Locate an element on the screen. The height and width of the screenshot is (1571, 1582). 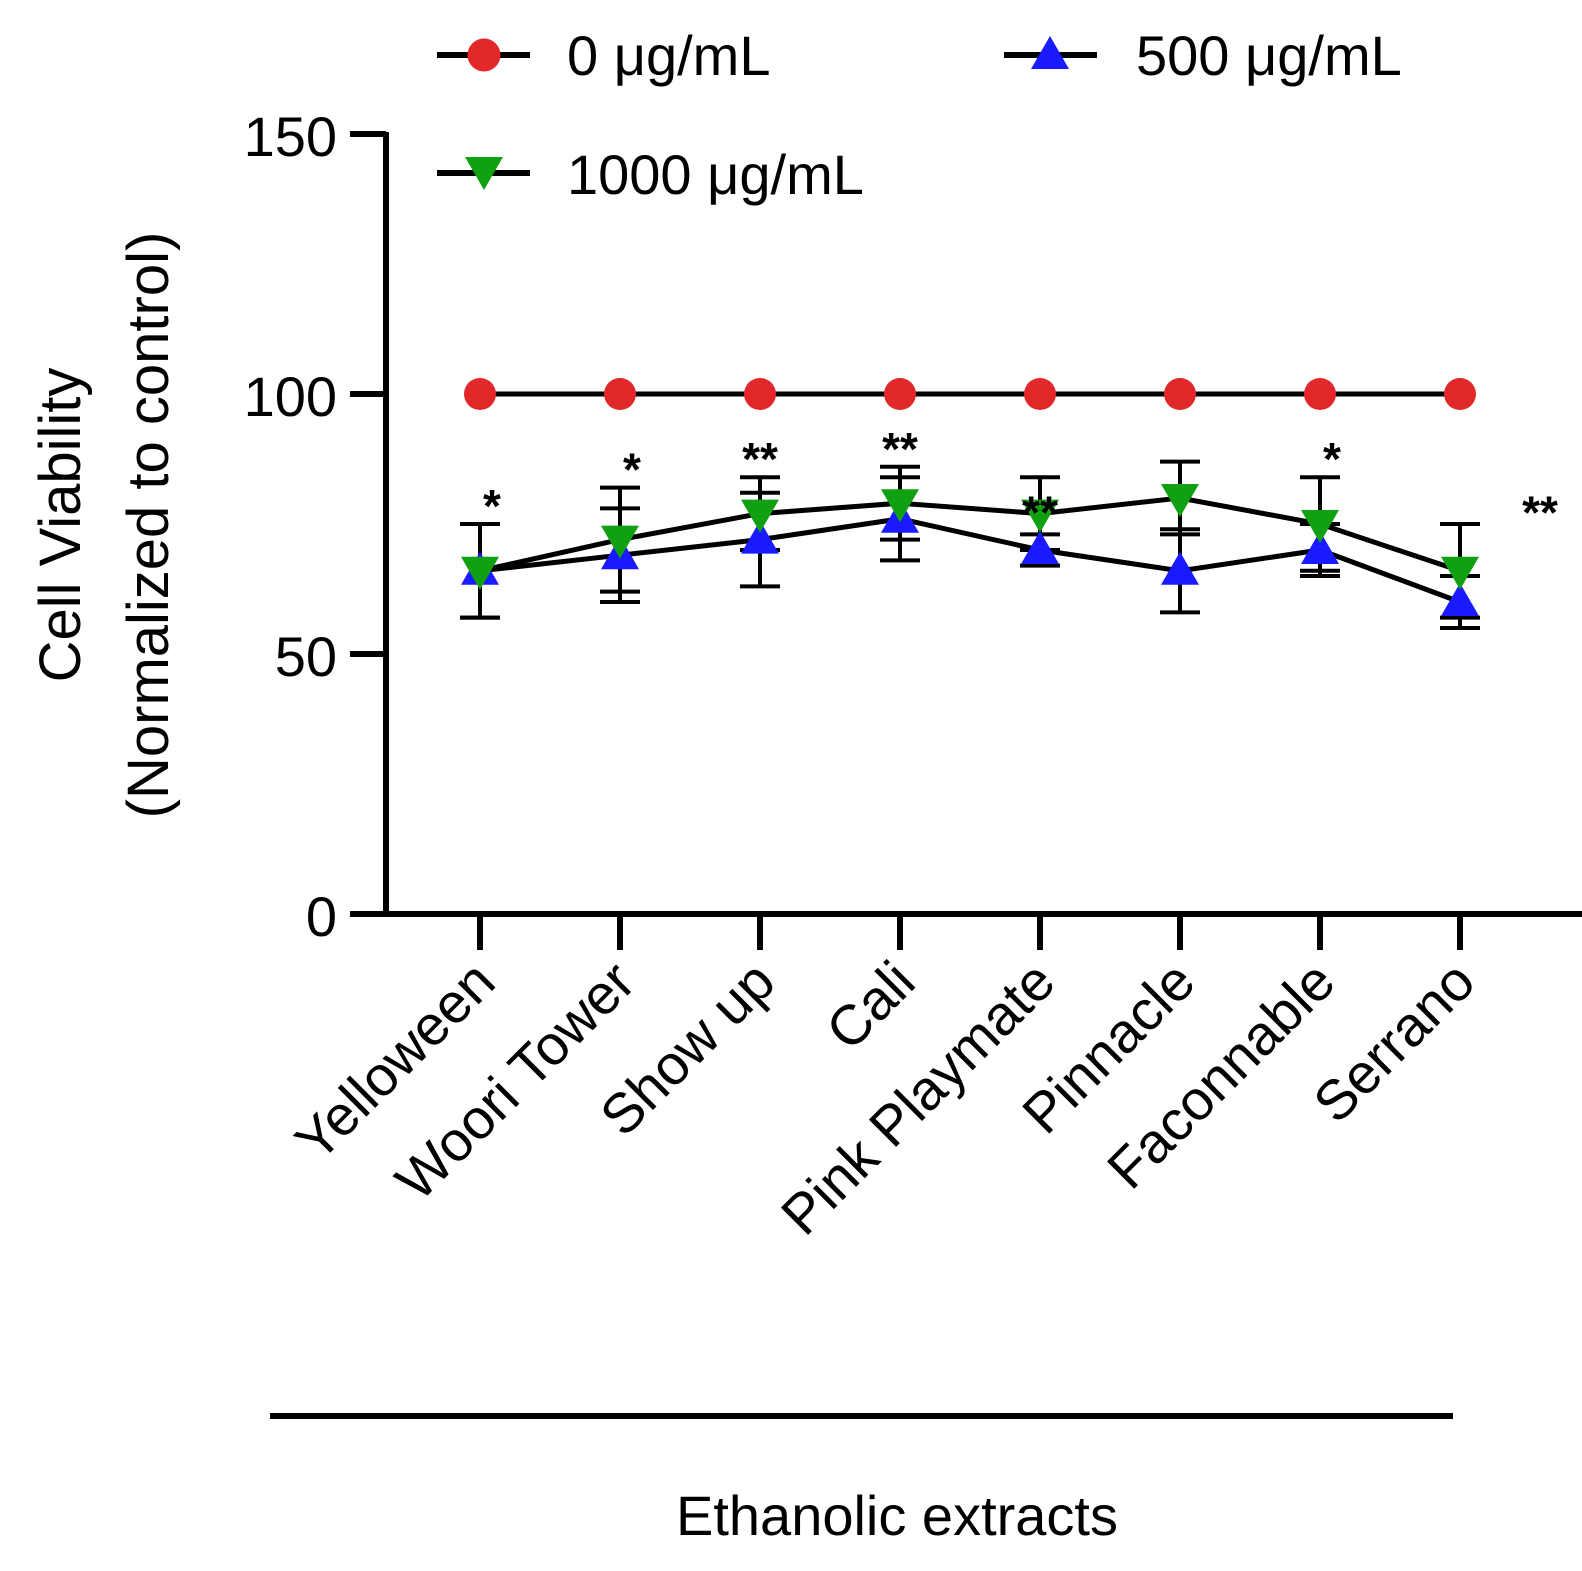
legend-item-1000ugml: 1000 μg/mL is located at coordinates (650, 174).